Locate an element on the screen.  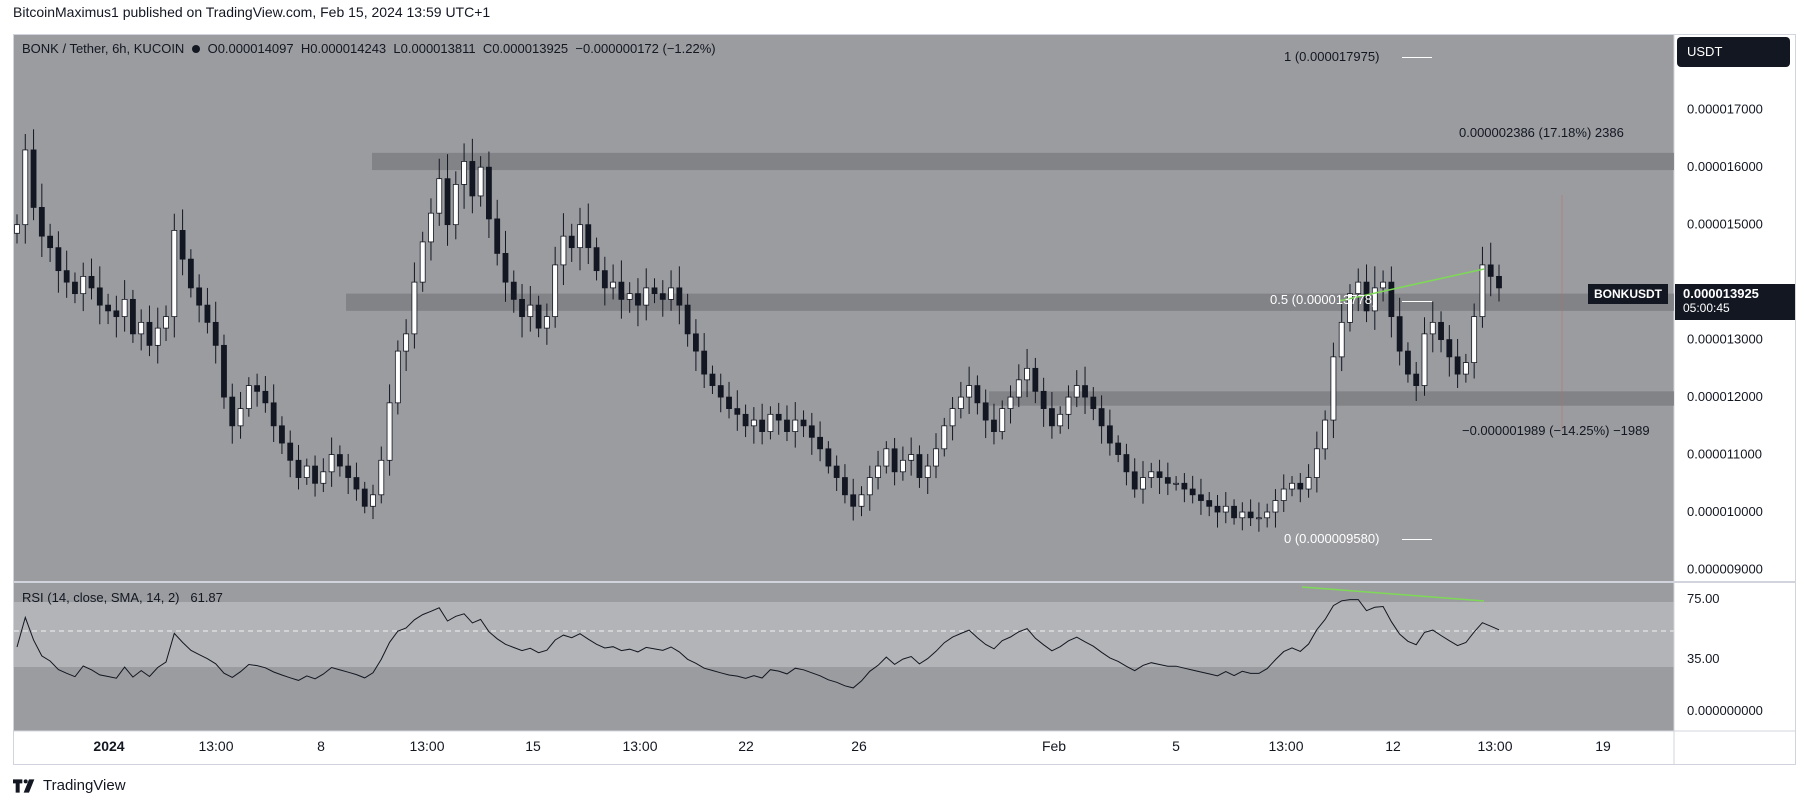
rsi-divergence-line is located at coordinates (1393, 594).